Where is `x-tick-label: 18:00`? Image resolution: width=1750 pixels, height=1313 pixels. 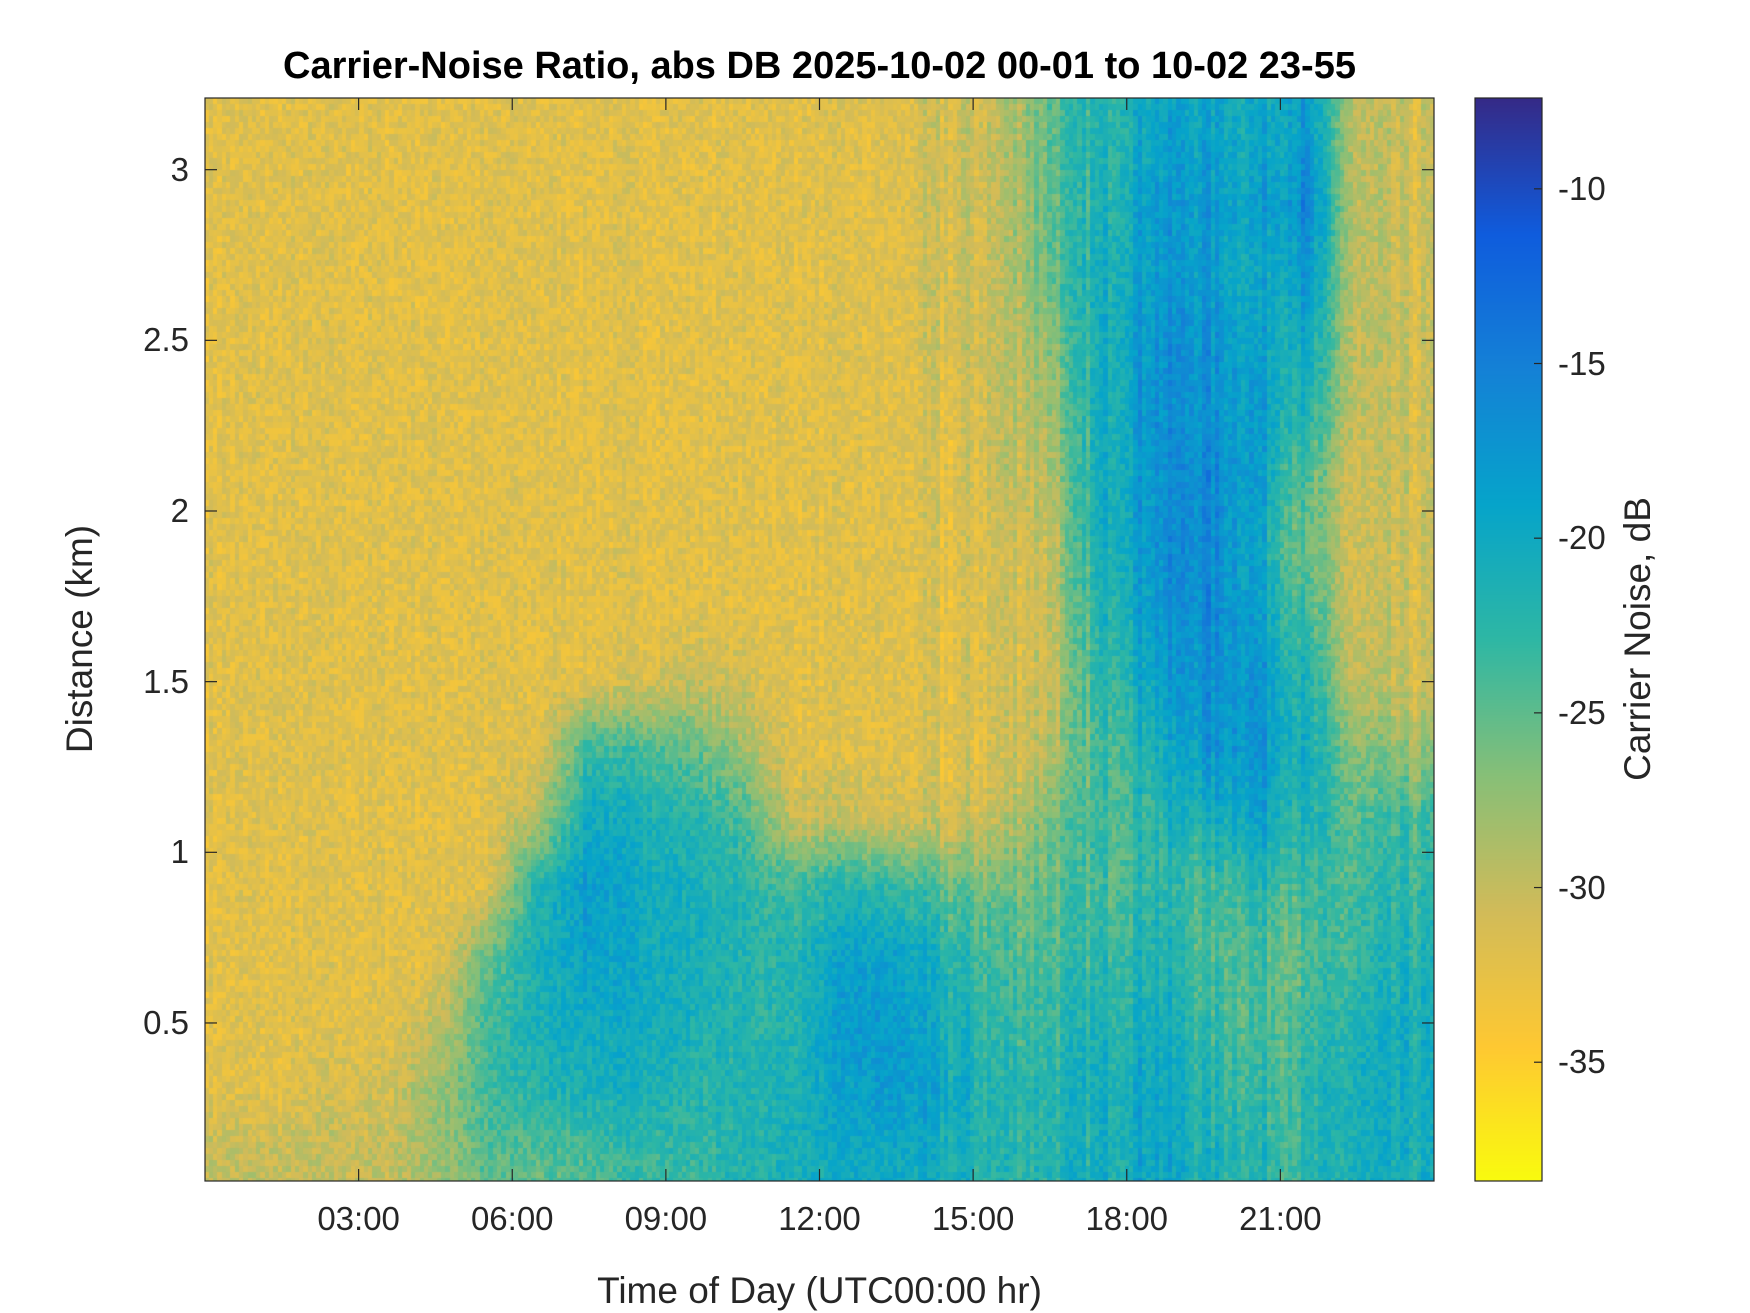 x-tick-label: 18:00 is located at coordinates (1127, 1218).